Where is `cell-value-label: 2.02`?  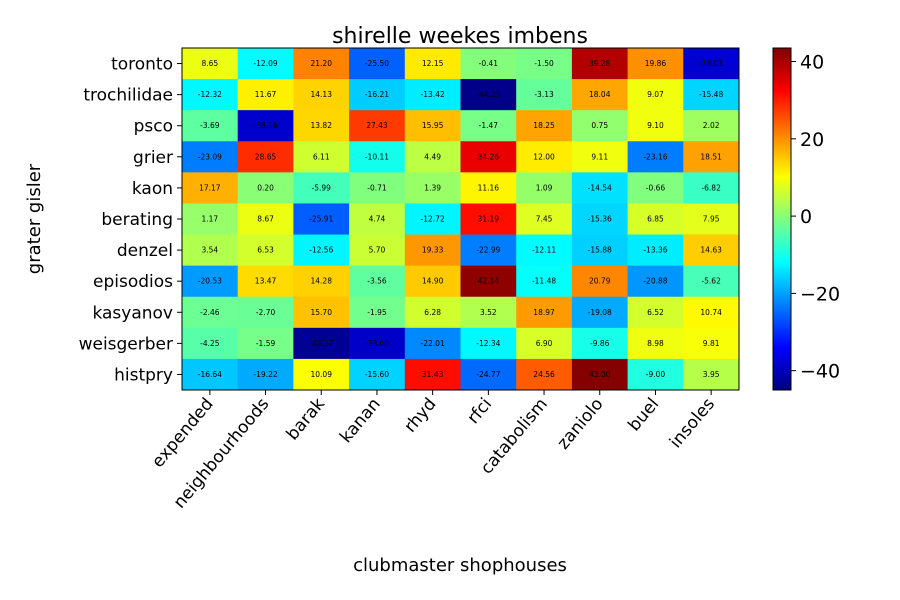
cell-value-label: 2.02 is located at coordinates (711, 125).